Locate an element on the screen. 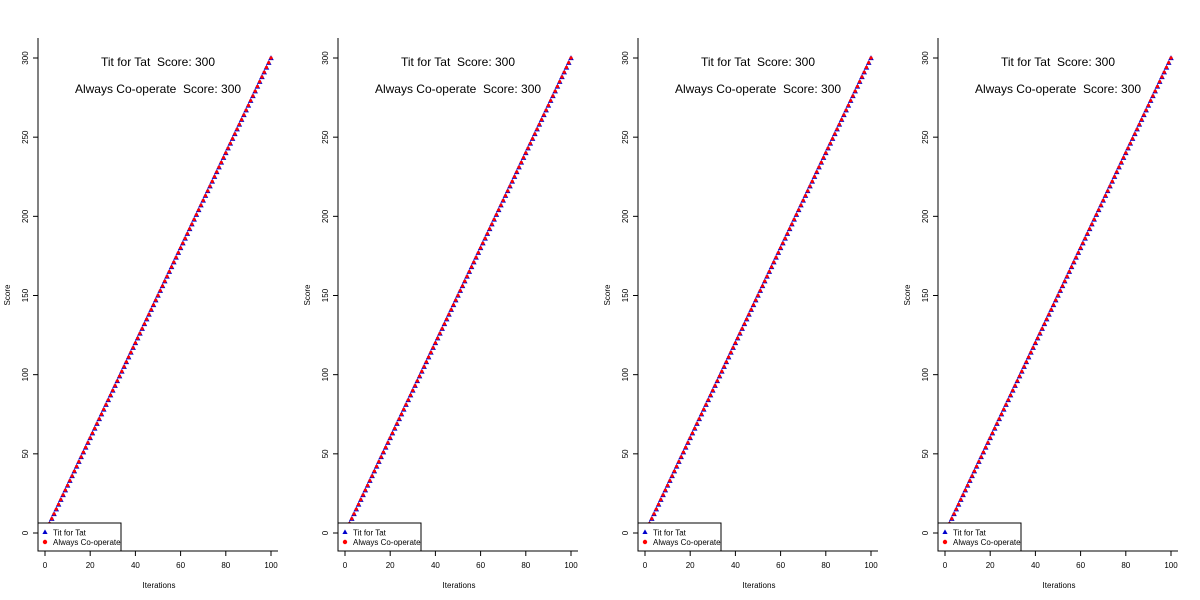 Image resolution: width=1200 pixels, height=600 pixels. x-tick-label: 100 is located at coordinates (271, 565).